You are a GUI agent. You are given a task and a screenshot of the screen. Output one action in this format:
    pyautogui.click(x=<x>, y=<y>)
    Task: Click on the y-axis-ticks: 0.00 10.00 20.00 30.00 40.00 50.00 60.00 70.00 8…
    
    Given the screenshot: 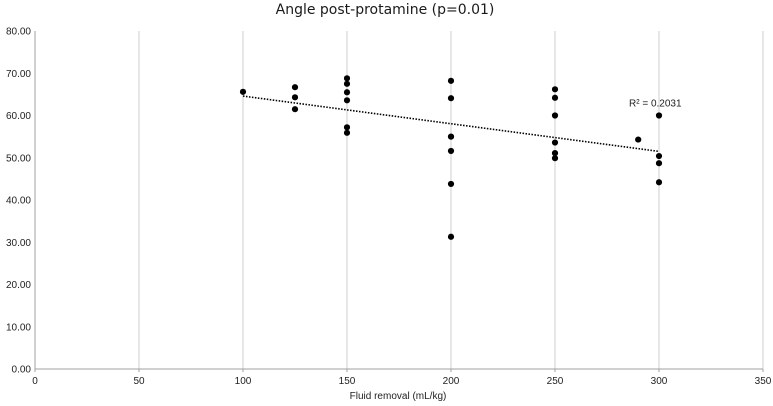 What is the action you would take?
    pyautogui.click(x=18, y=201)
    